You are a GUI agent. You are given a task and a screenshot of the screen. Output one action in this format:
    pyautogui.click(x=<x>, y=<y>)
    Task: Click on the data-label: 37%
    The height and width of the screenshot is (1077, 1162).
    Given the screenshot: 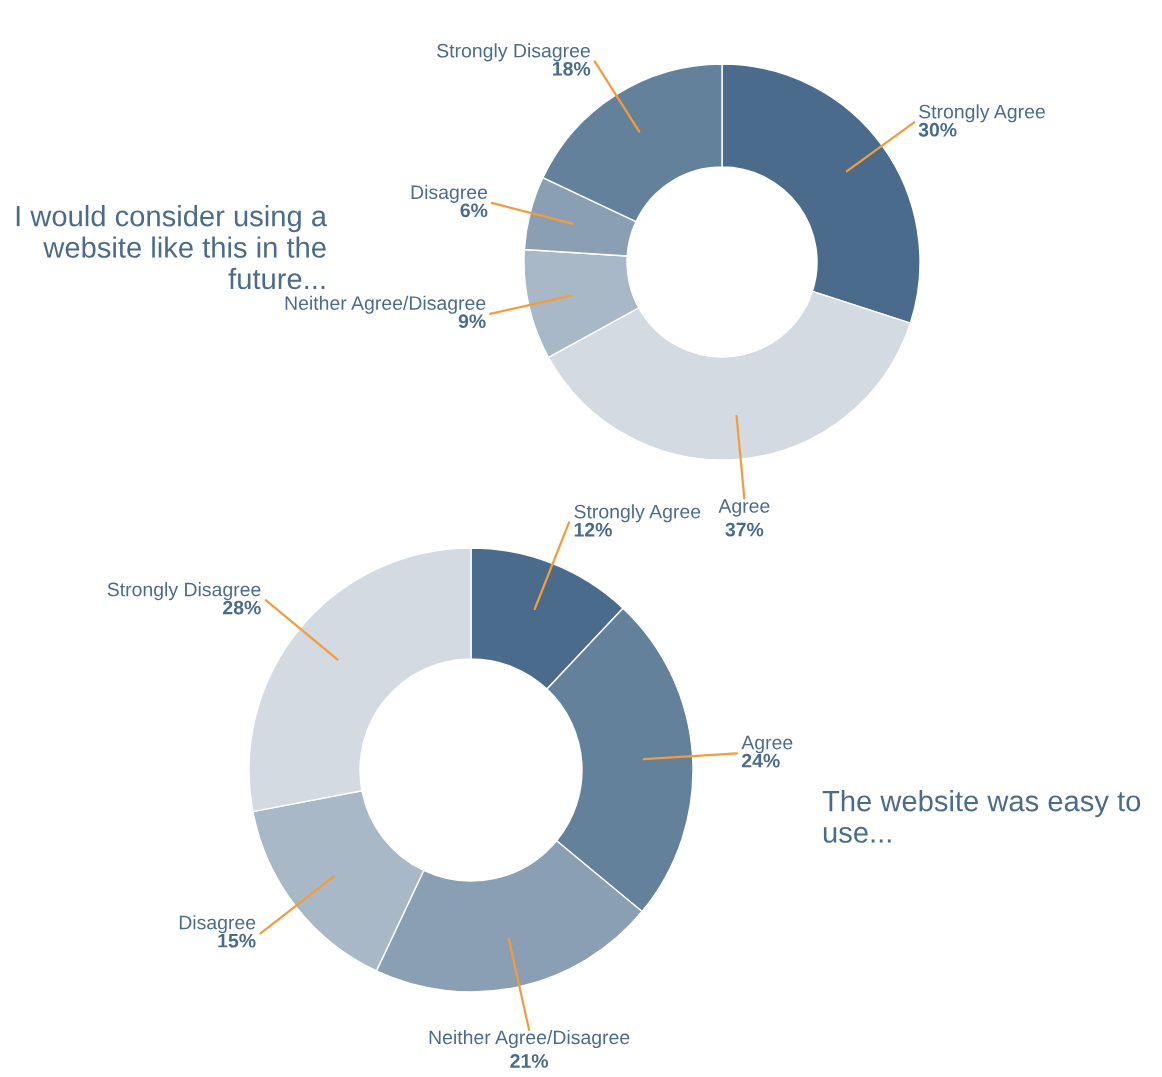 What is the action you would take?
    pyautogui.click(x=744, y=529)
    